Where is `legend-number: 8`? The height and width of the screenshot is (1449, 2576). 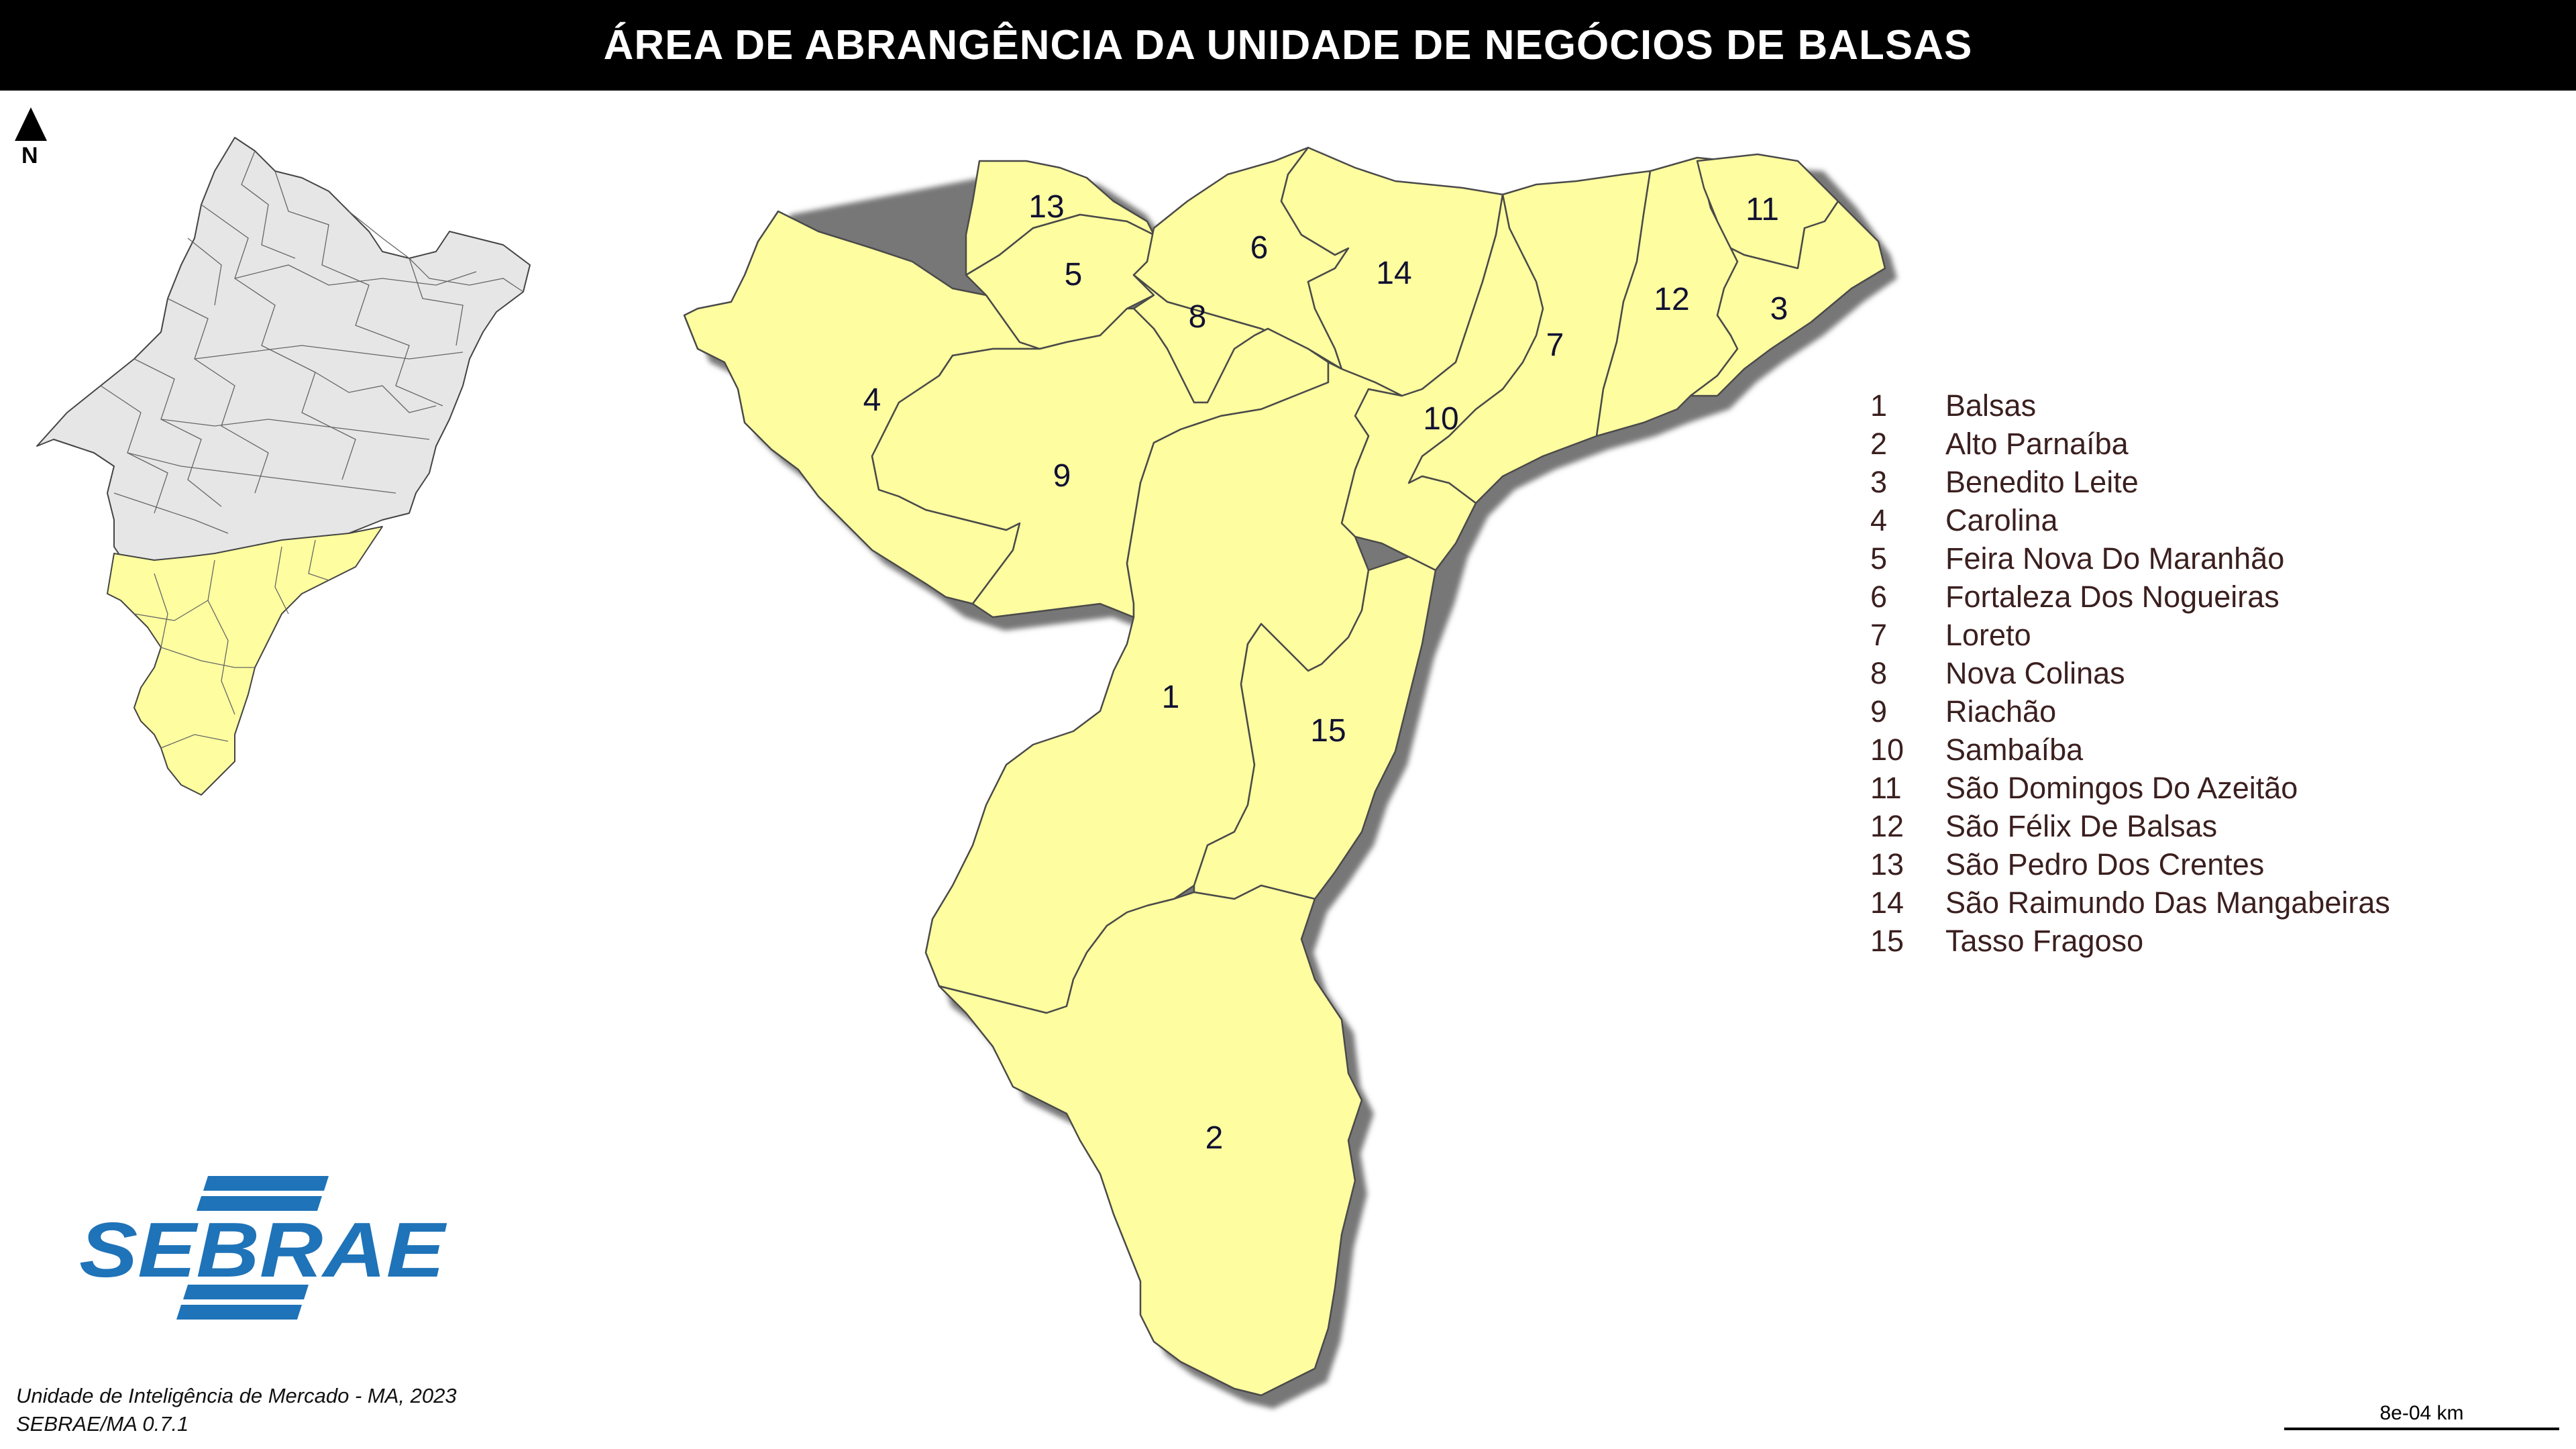
legend-number: 8 is located at coordinates (1879, 672).